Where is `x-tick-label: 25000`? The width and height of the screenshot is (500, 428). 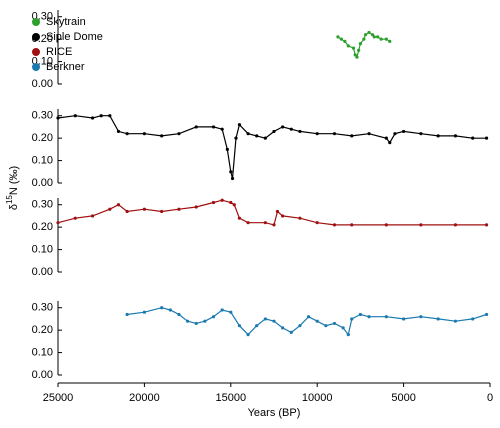 x-tick-label: 25000 is located at coordinates (58, 398).